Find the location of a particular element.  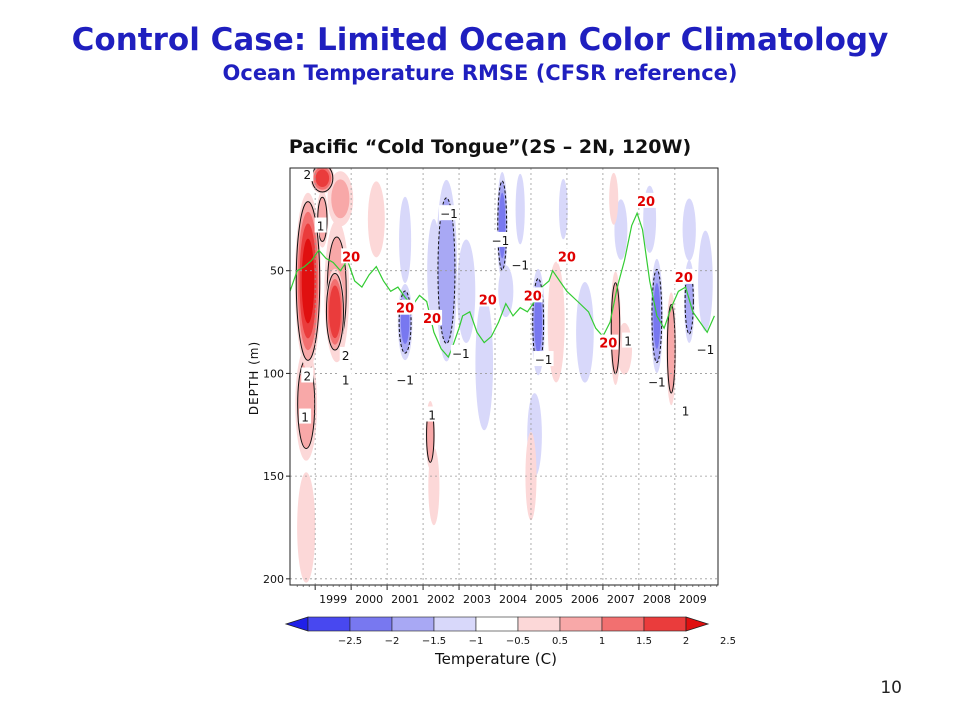

colorbar-tick-label: −1.5 is located at coordinates (434, 641).